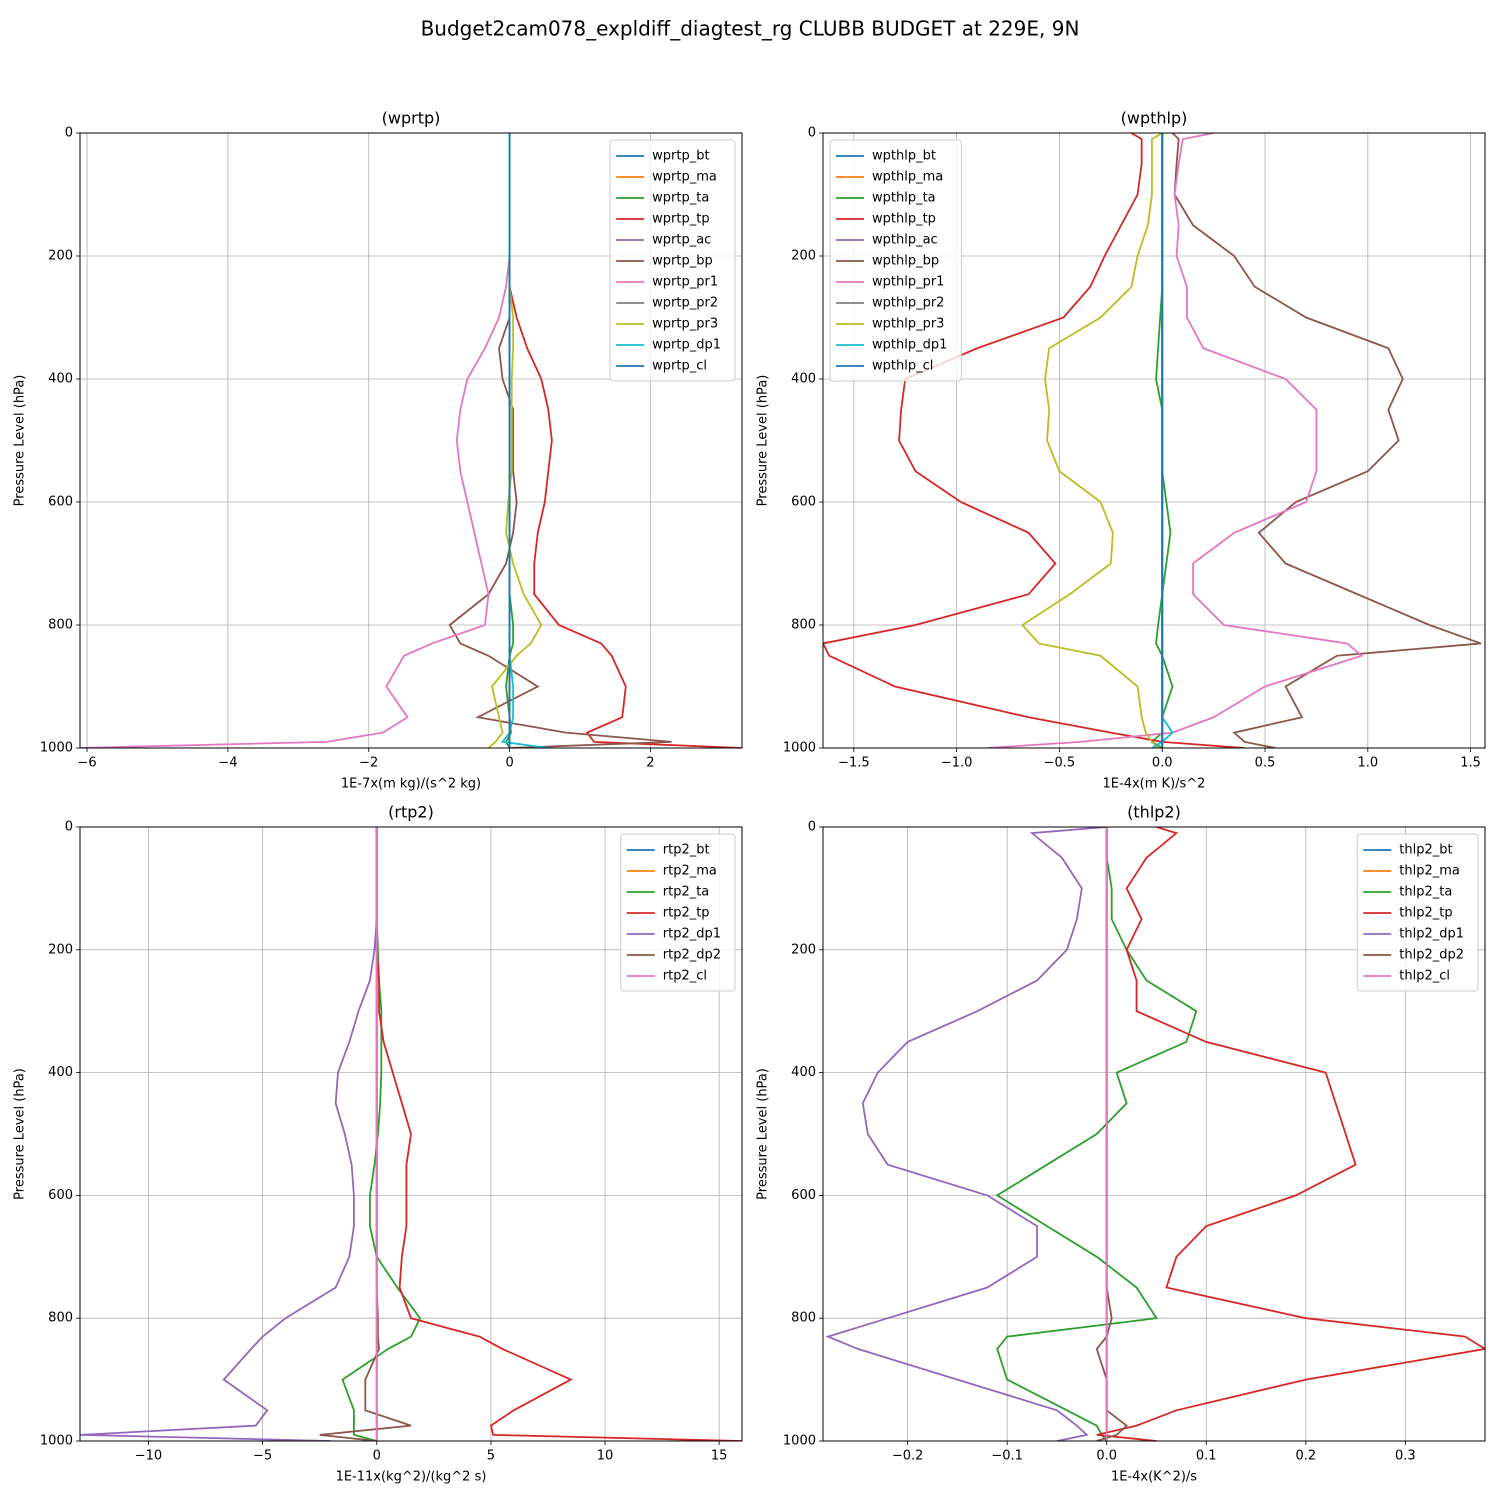  Describe the element at coordinates (411, 784) in the screenshot. I see `x-axis-label: 1E-7x(m kg)/(s^2 kg)` at that location.